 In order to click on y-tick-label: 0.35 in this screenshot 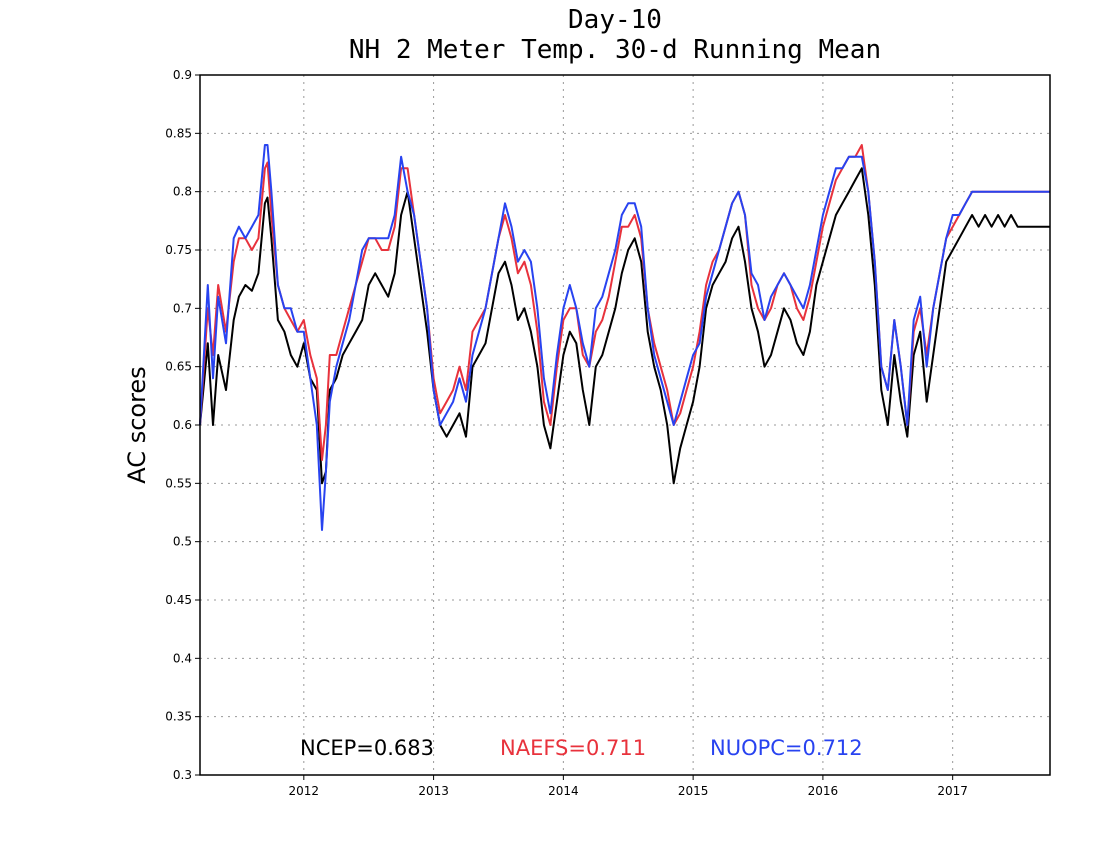, I will do `click(178, 717)`.